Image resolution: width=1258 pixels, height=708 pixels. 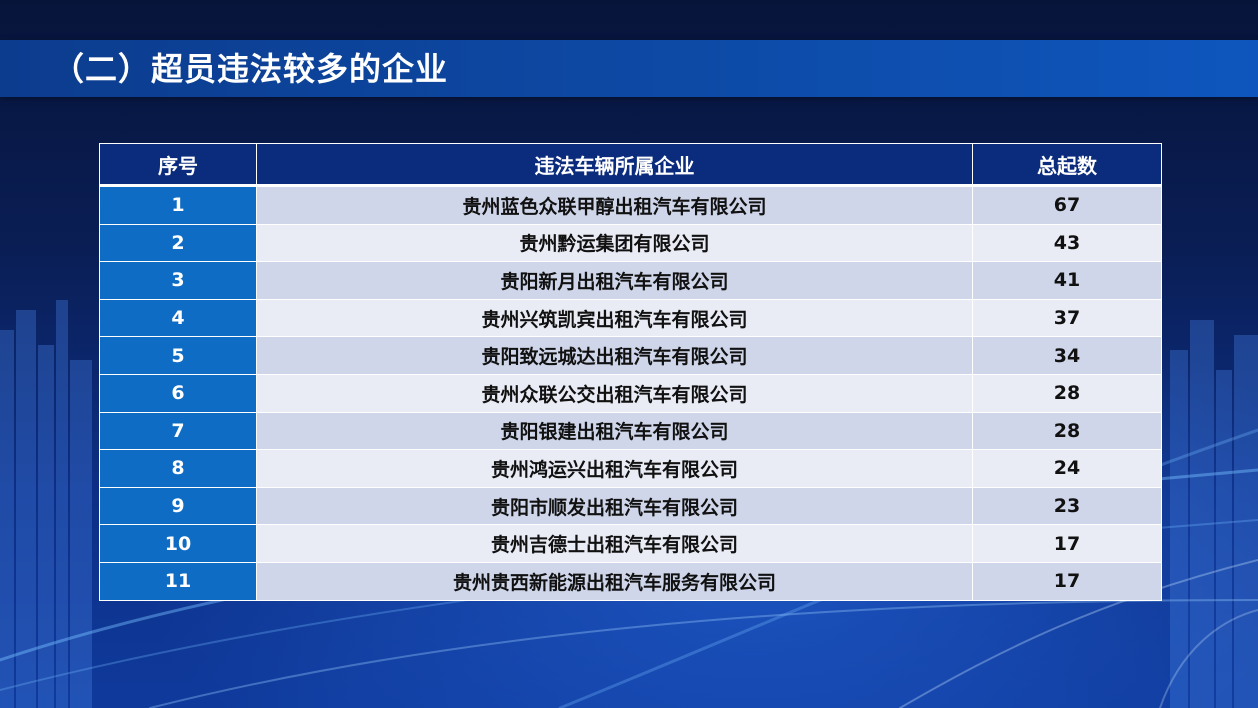 What do you see at coordinates (178, 318) in the screenshot?
I see `row-index: 4` at bounding box center [178, 318].